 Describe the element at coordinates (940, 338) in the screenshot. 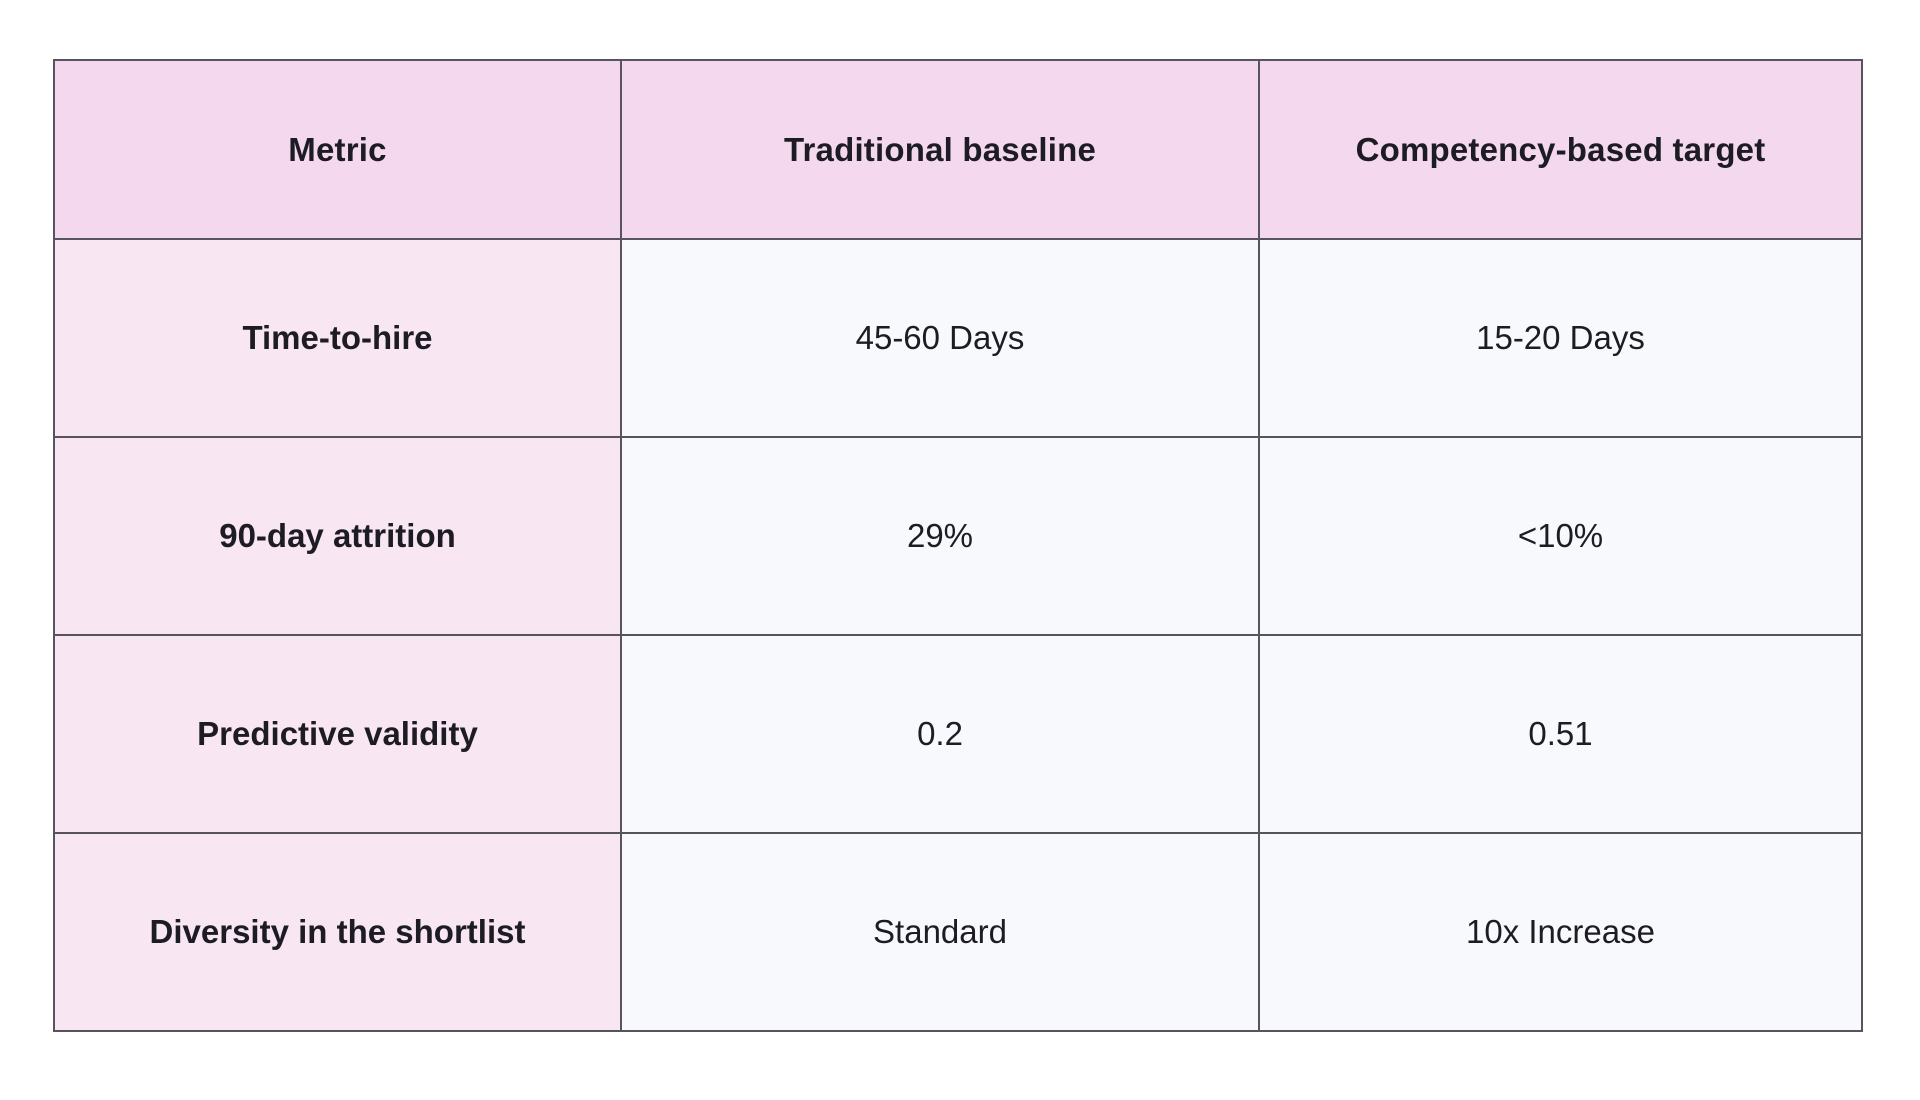

I see `baseline-value: 45-60 Days` at that location.